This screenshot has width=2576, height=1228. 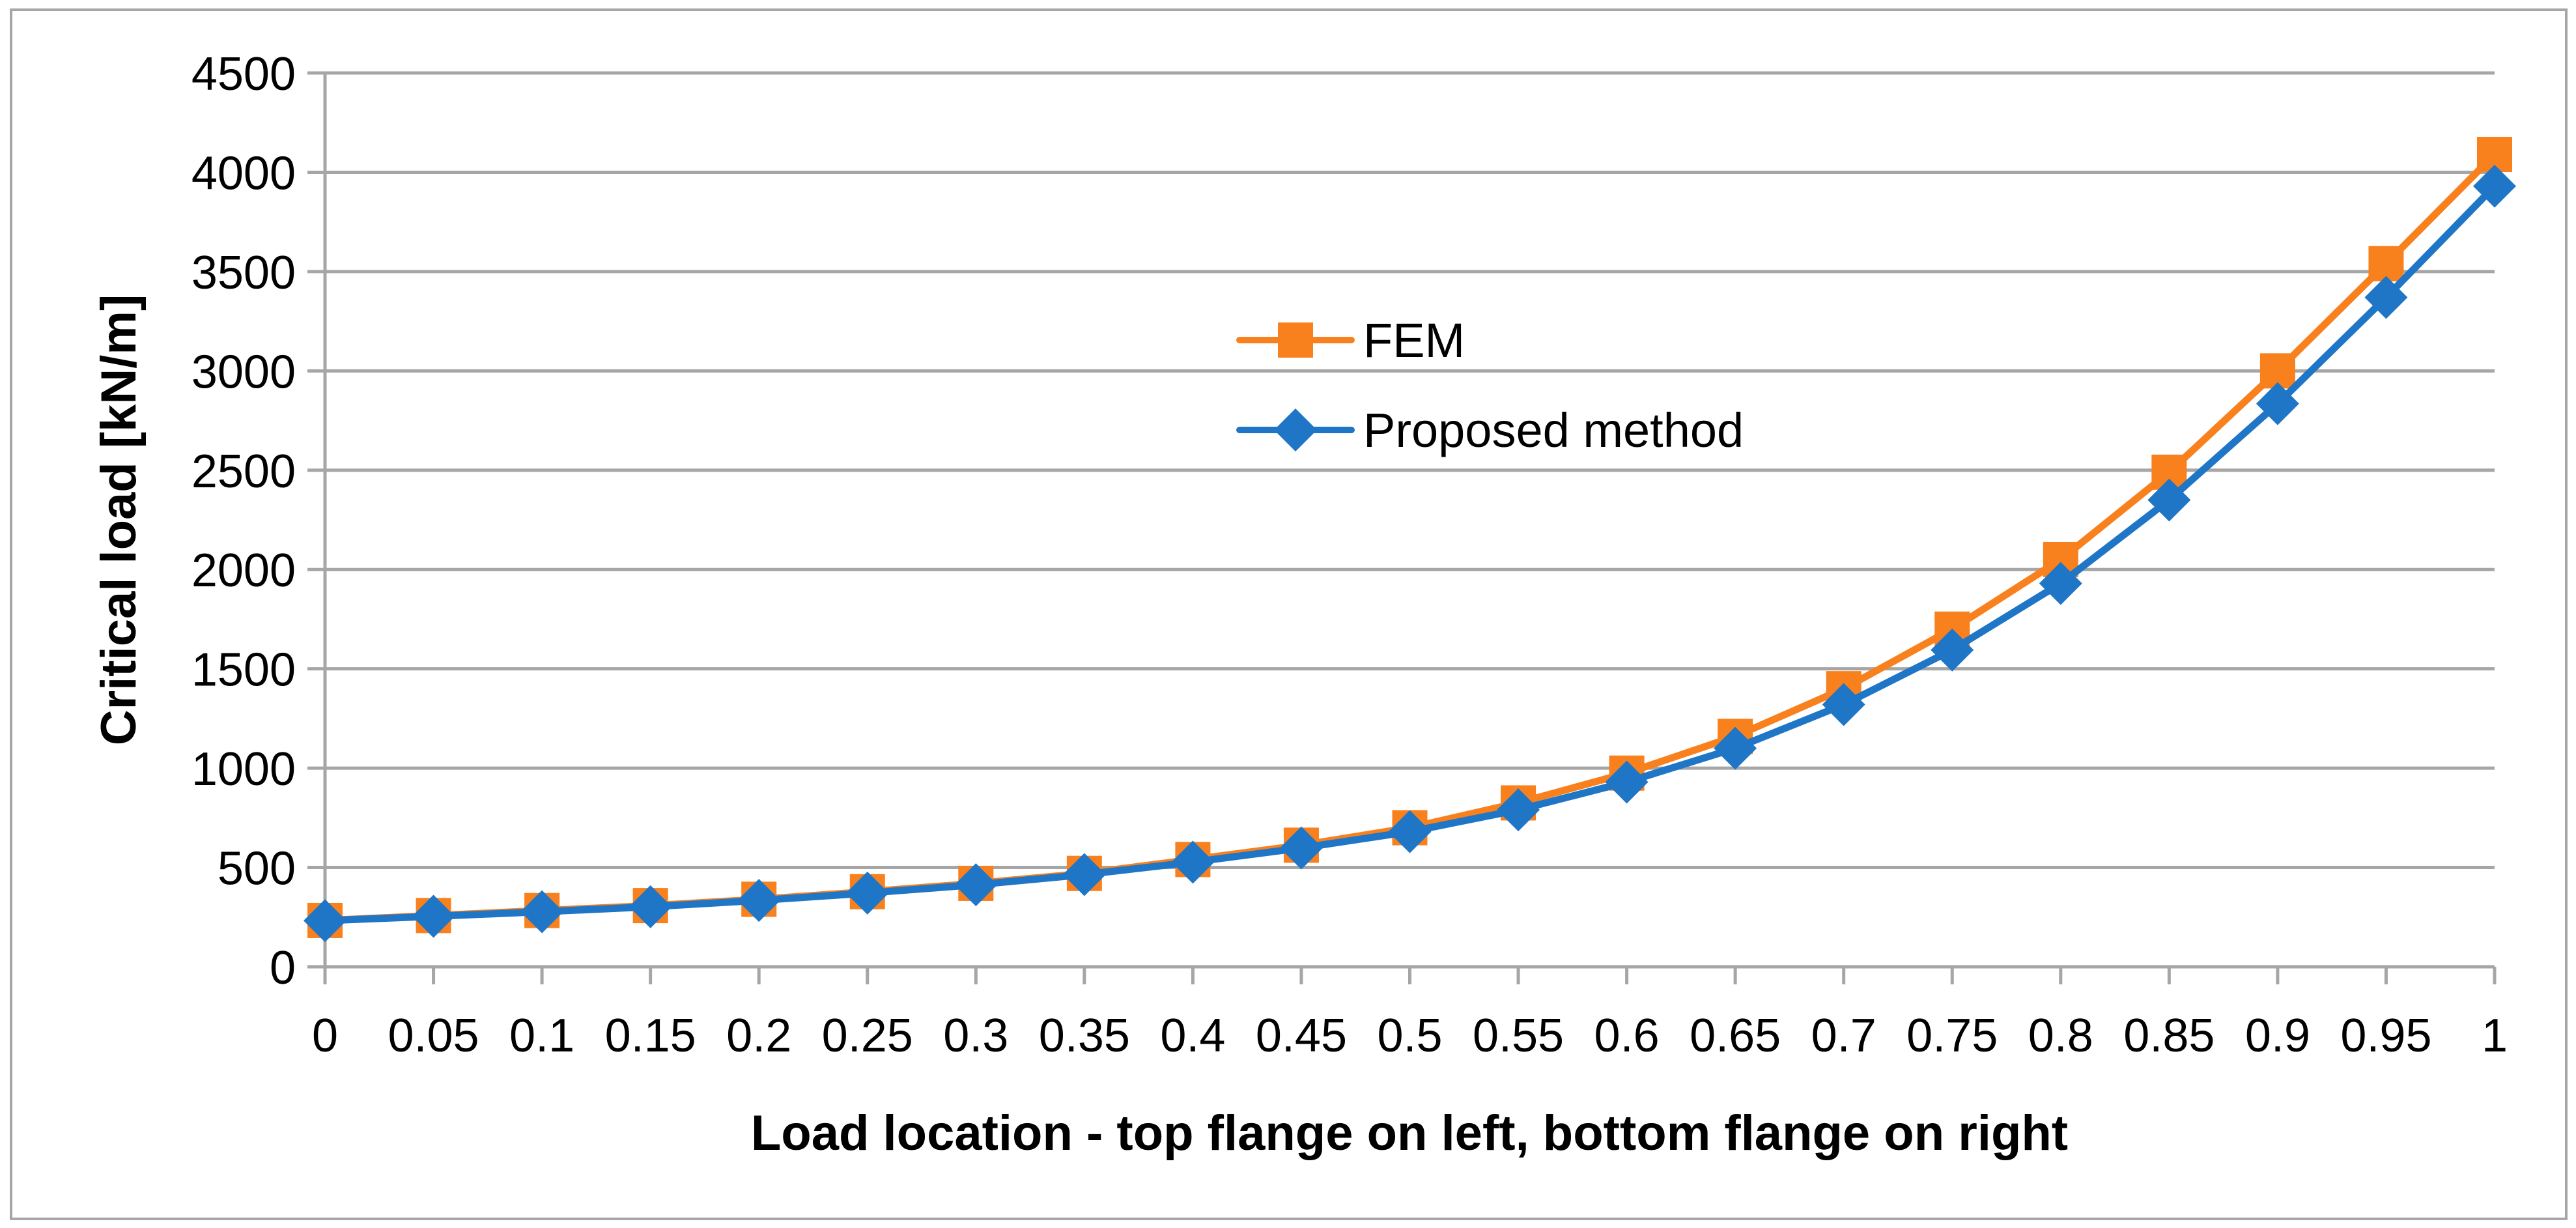 I want to click on legend-marker-proposed-method, so click(x=1295, y=429).